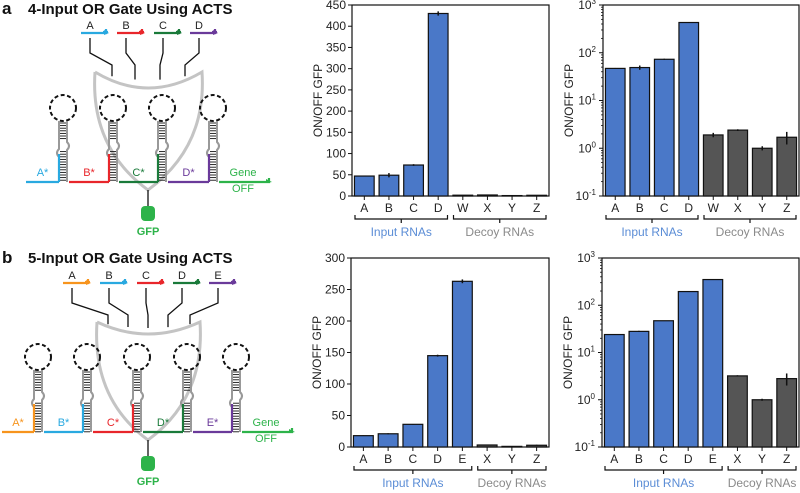  I want to click on input-label: D, so click(199, 26).